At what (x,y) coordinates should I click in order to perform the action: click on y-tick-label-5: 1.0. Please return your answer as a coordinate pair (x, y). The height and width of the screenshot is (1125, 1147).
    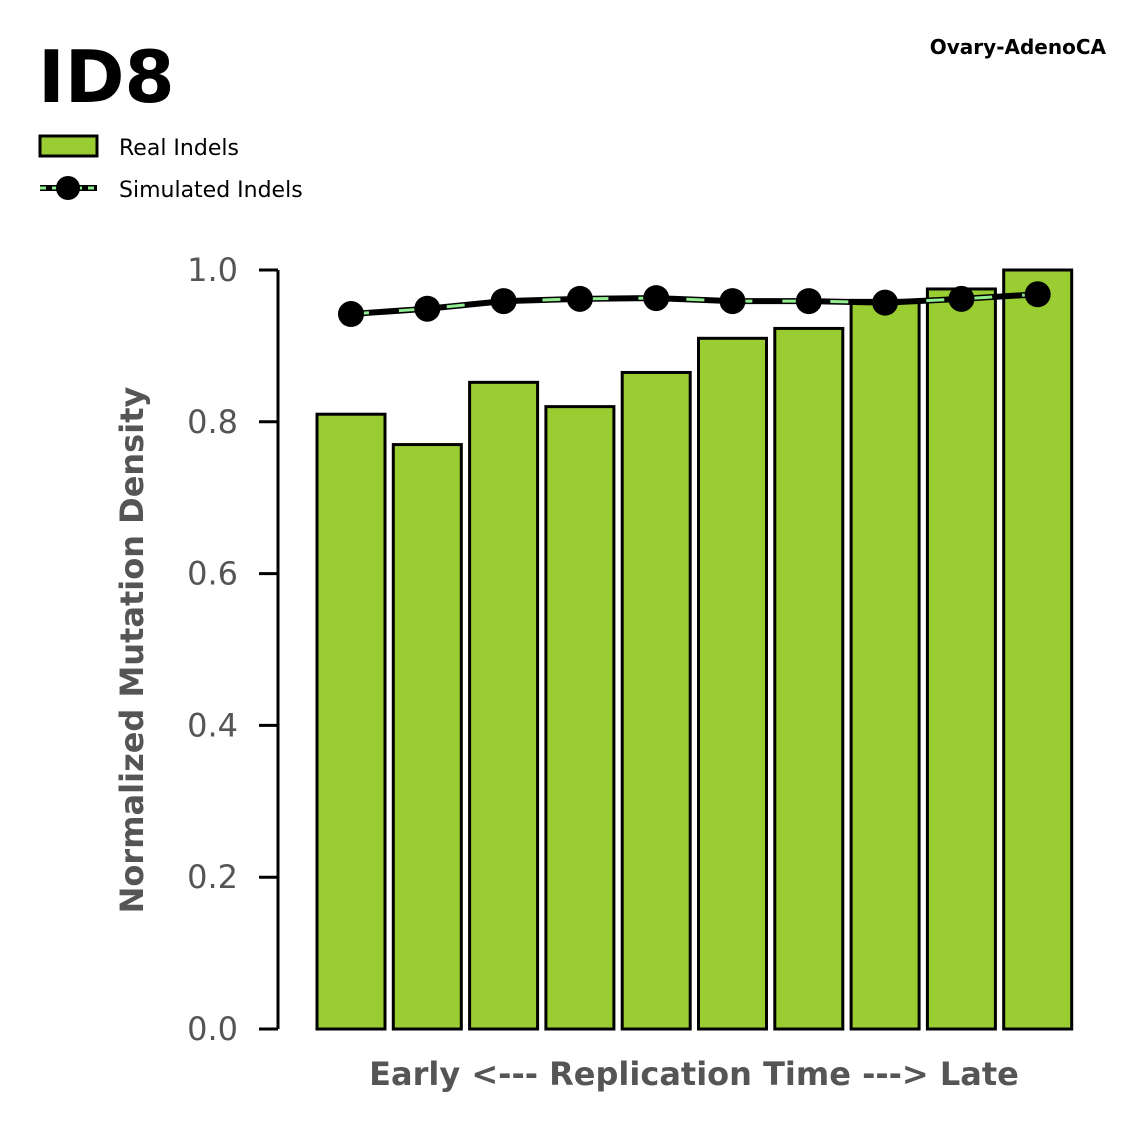
    Looking at the image, I should click on (212, 270).